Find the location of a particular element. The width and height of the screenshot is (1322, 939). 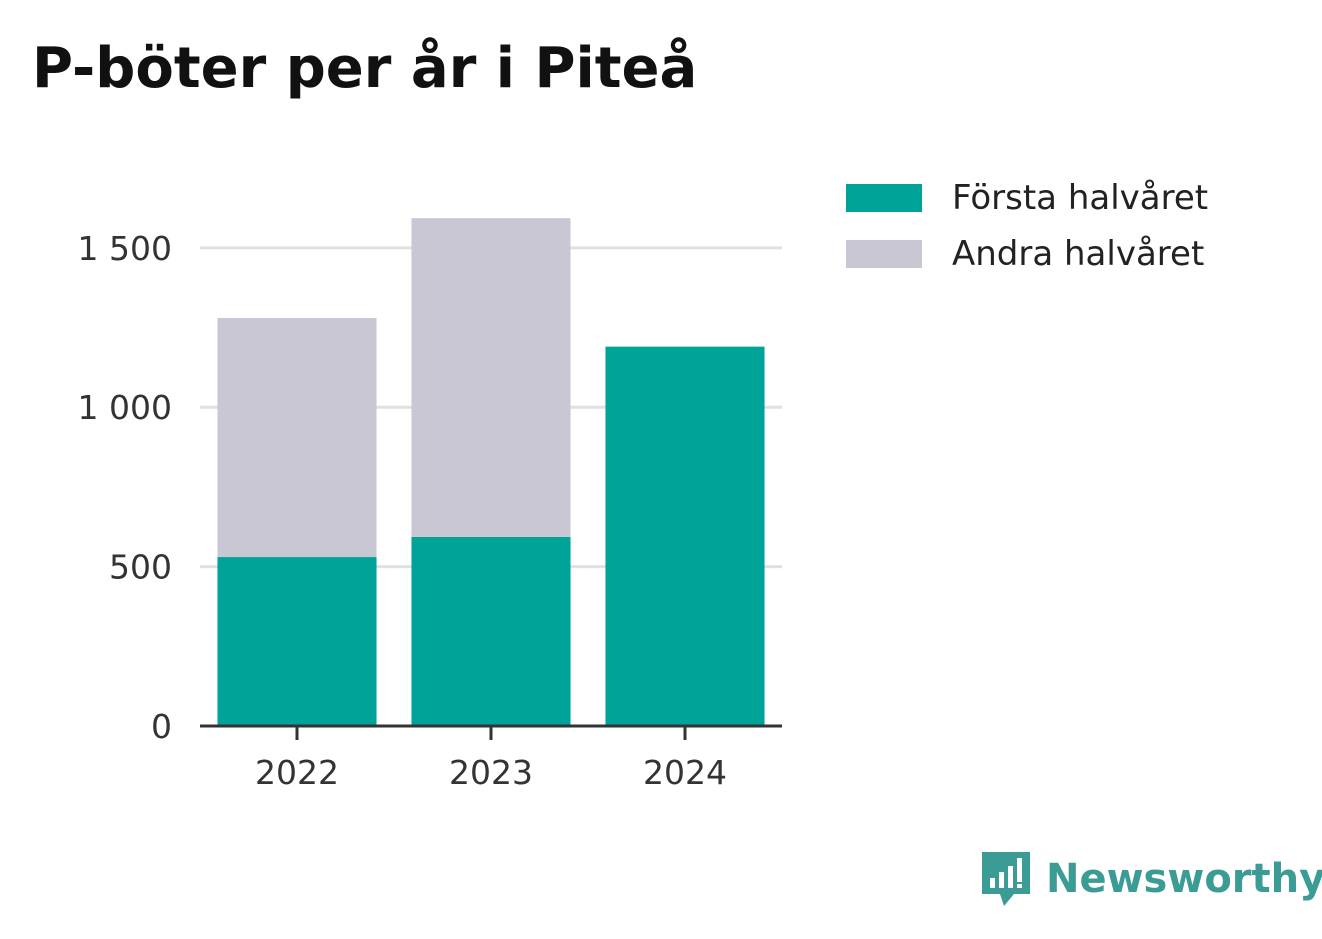

legend-item: Andra halvåret is located at coordinates (1027, 254).